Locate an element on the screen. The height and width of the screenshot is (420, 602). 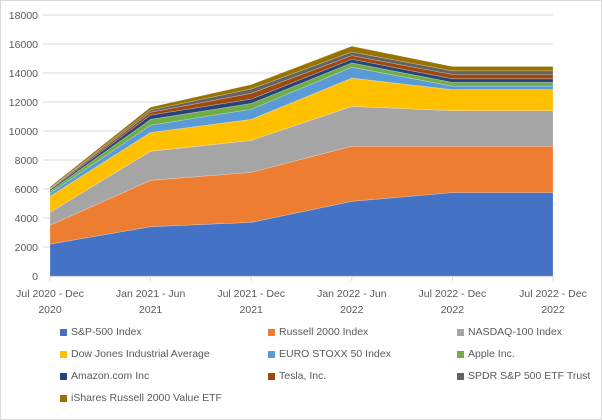
x-tick-label: Jul 2020 - Dec is located at coordinates (50, 294).